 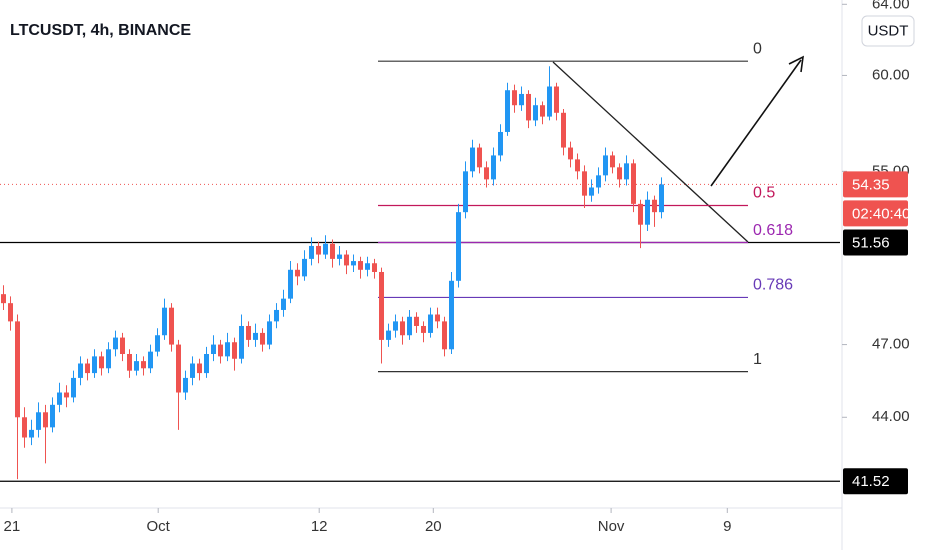 What do you see at coordinates (881, 213) in the screenshot?
I see `countdown-label: 02:40:40` at bounding box center [881, 213].